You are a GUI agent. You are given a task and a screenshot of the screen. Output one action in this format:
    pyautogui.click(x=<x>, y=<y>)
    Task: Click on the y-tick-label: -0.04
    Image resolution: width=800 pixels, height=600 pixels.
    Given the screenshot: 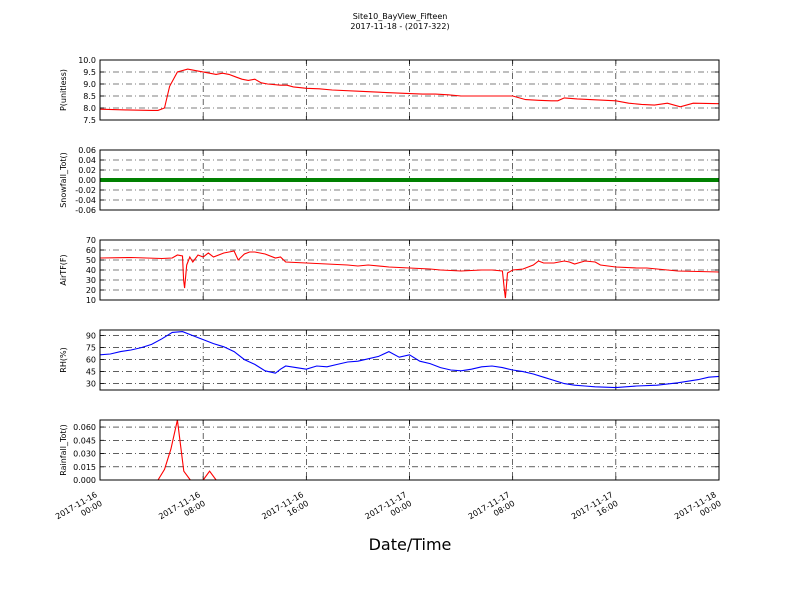 What is the action you would take?
    pyautogui.click(x=85, y=200)
    